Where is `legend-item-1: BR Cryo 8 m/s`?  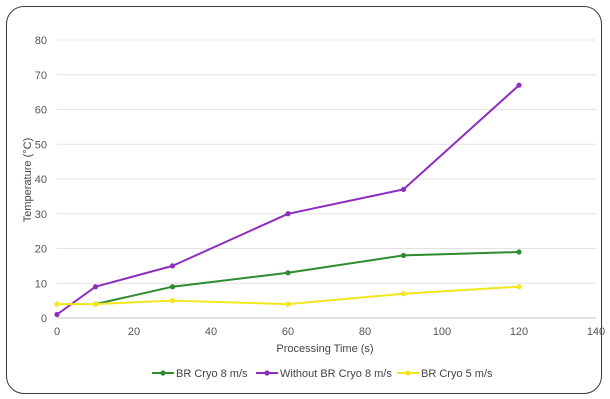
legend-item-1: BR Cryo 8 m/s is located at coordinates (200, 374).